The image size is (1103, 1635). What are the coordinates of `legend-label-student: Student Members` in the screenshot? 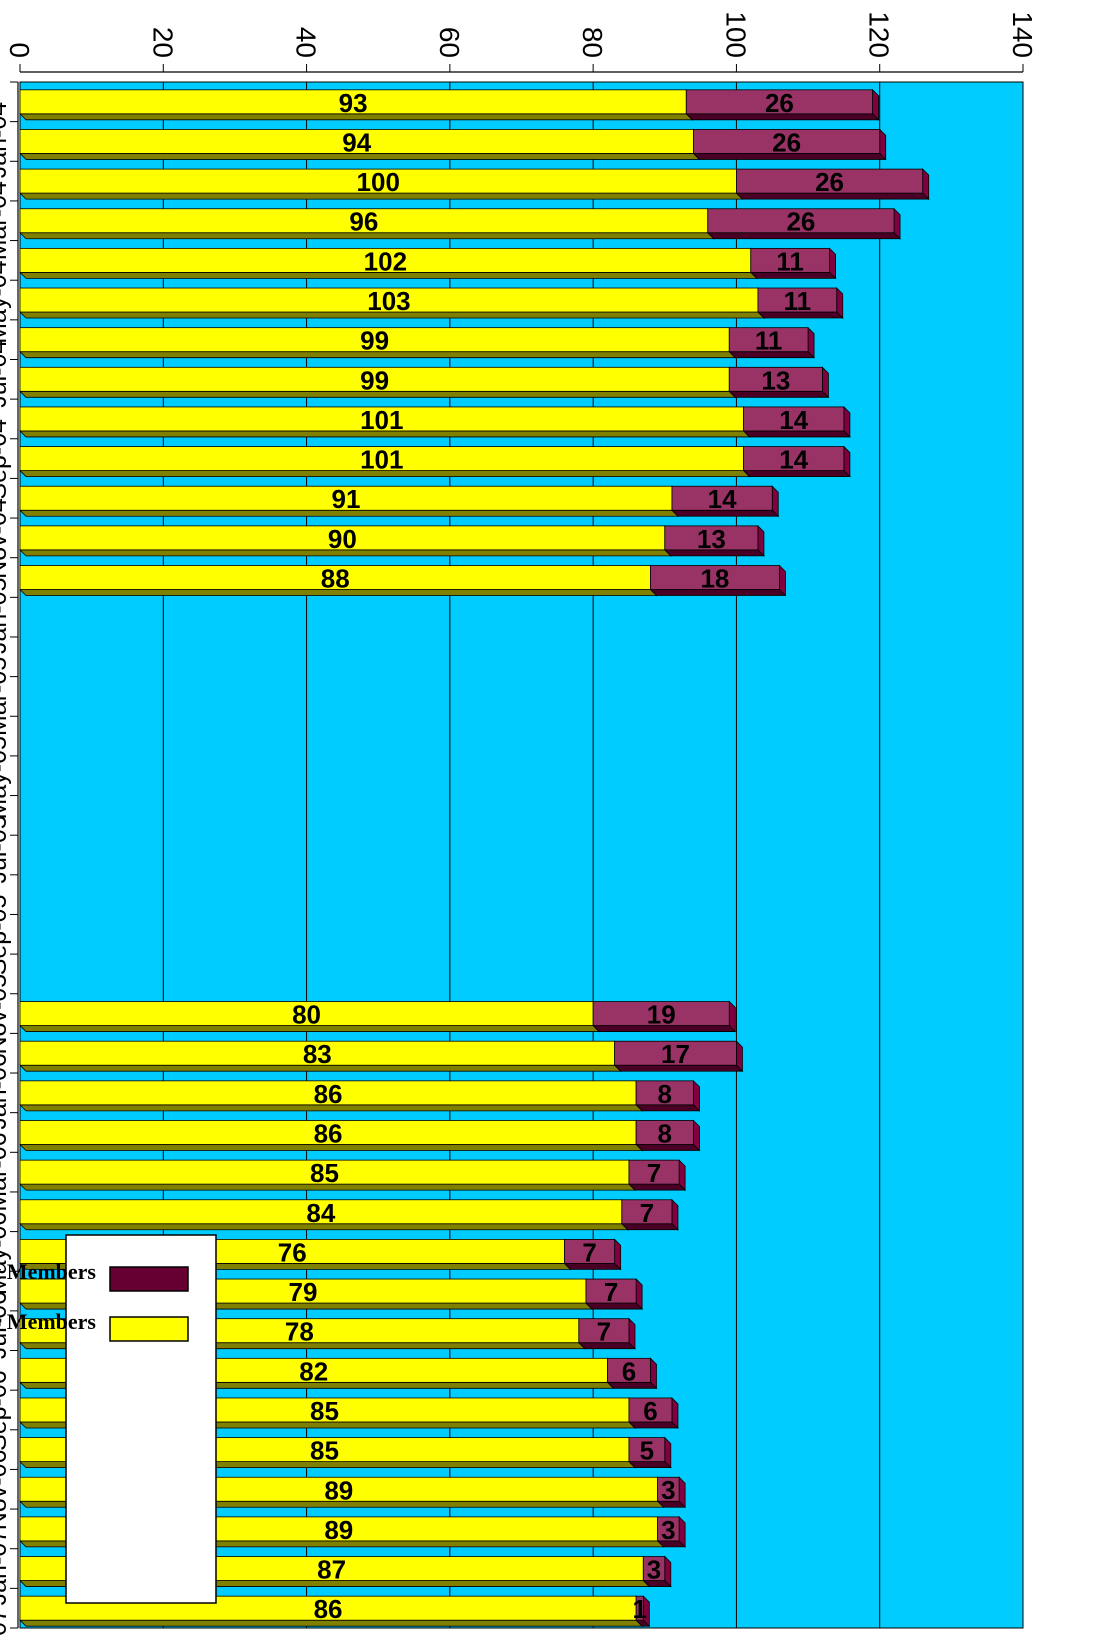 It's located at (48, 1271).